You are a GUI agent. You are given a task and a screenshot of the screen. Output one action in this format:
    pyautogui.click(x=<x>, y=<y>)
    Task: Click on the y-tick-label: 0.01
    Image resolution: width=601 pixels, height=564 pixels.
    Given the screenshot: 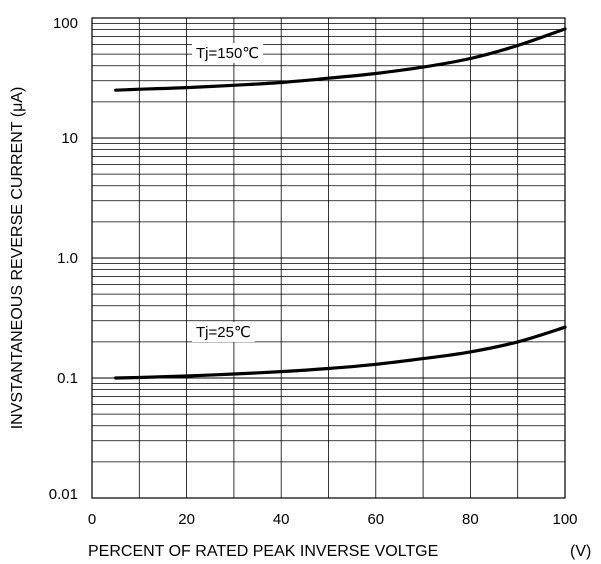 What is the action you would take?
    pyautogui.click(x=63, y=494)
    